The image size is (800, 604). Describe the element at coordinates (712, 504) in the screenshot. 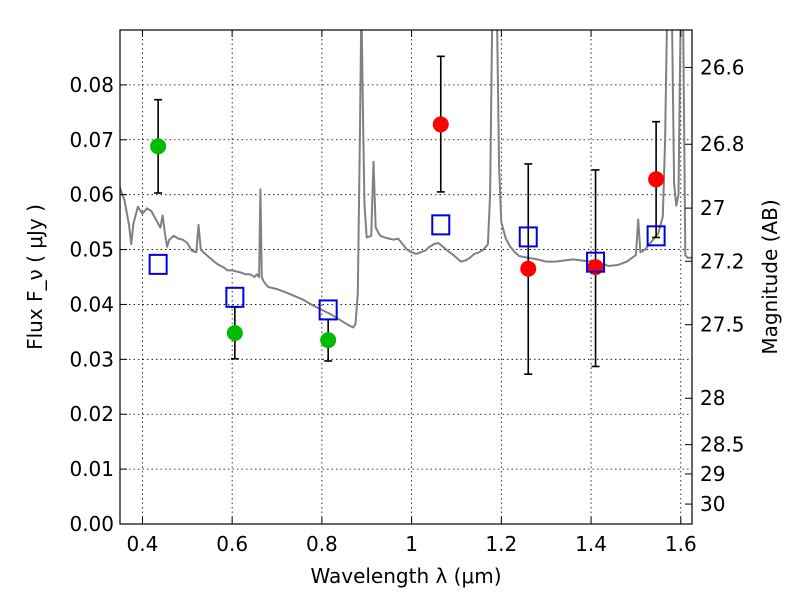

I see `mag-tick-label: 30` at that location.